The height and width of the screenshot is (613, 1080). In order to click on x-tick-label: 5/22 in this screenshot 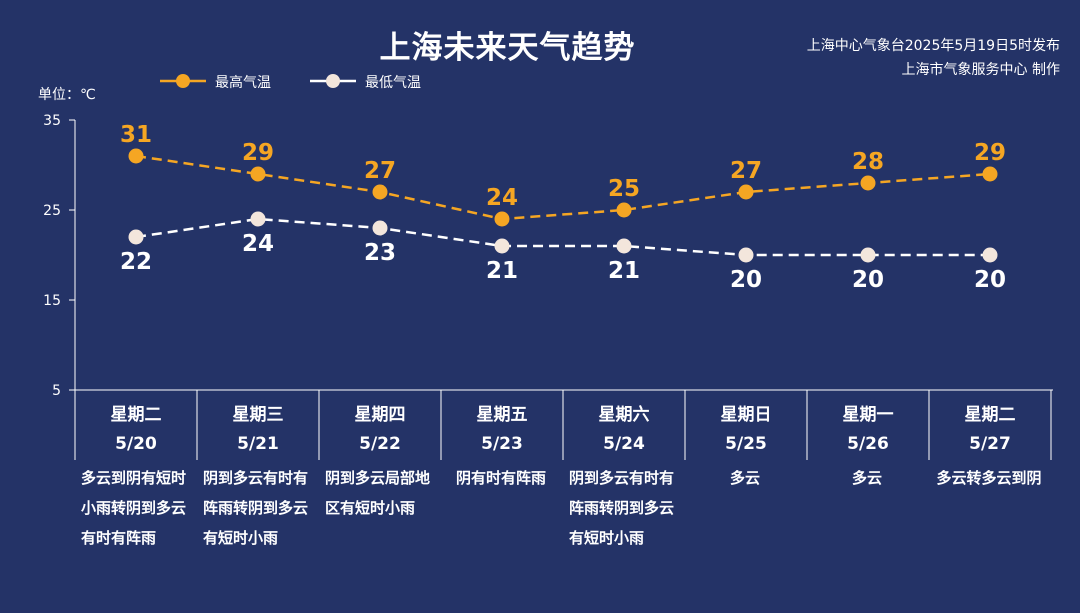, I will do `click(380, 444)`.